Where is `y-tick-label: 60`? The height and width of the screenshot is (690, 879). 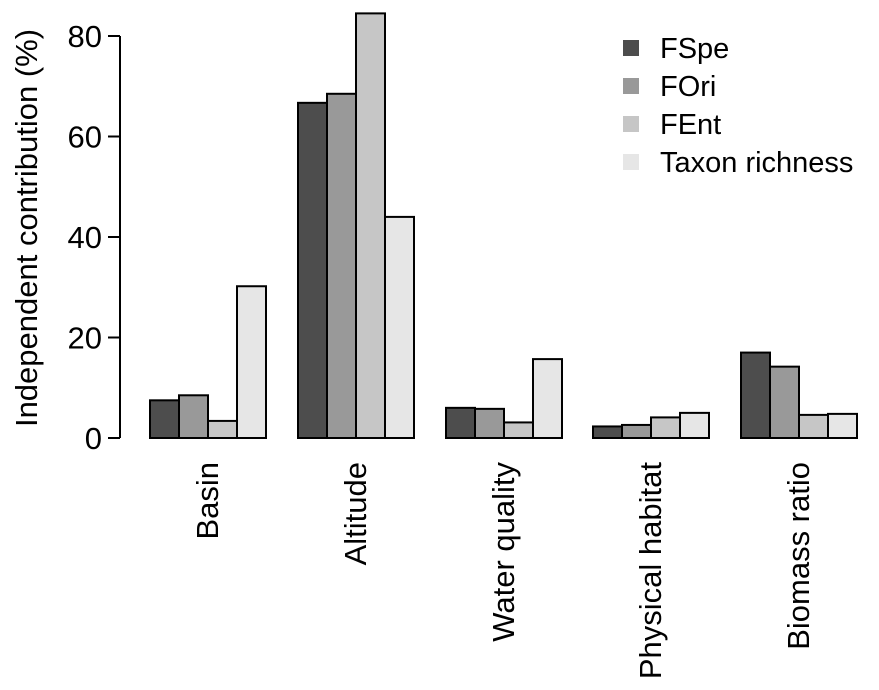 y-tick-label: 60 is located at coordinates (85, 137).